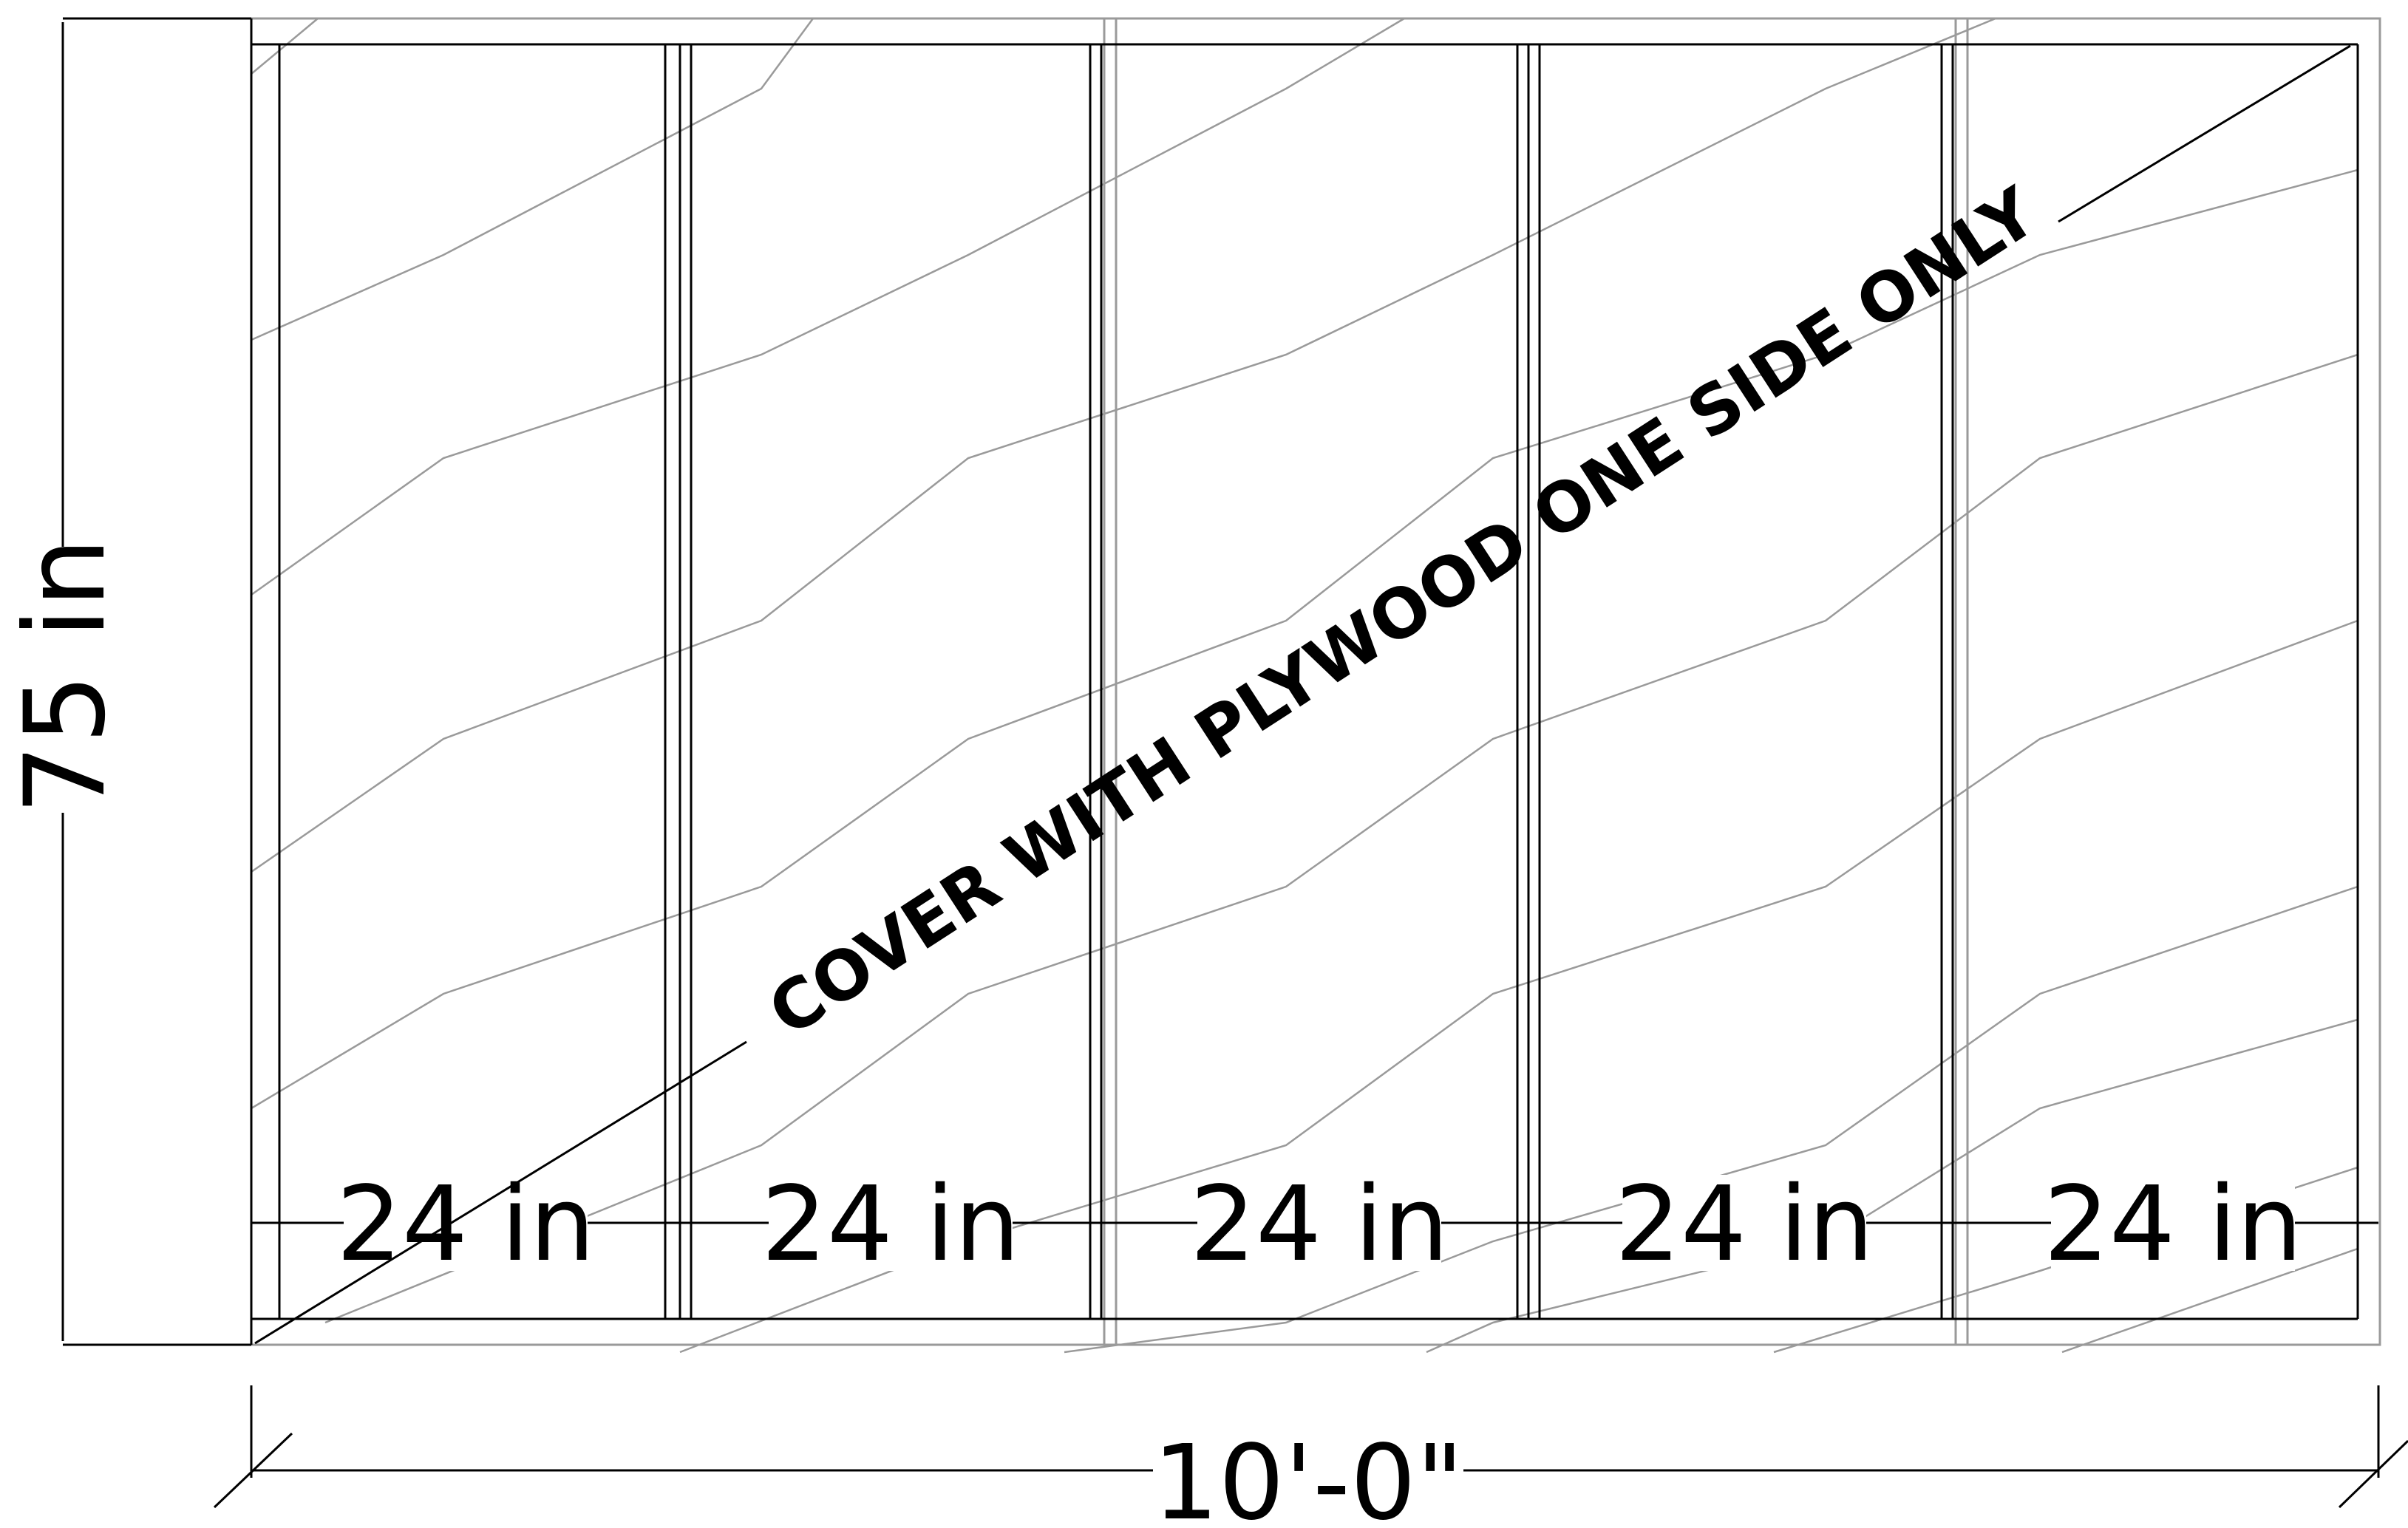 This screenshot has height=1528, width=2408. Describe the element at coordinates (65, 675) in the screenshot. I see `height-dimension-label: 75 in` at that location.